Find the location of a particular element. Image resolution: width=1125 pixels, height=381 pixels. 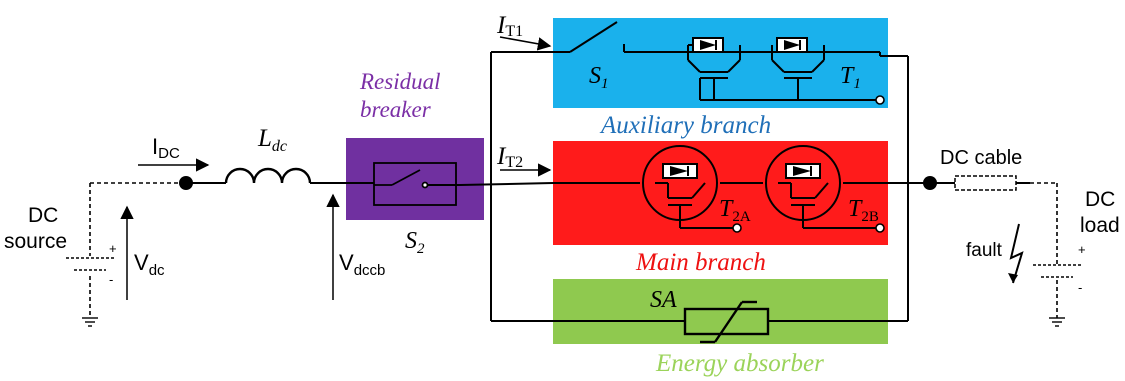

current-arrows is located at coordinates (345, 106).